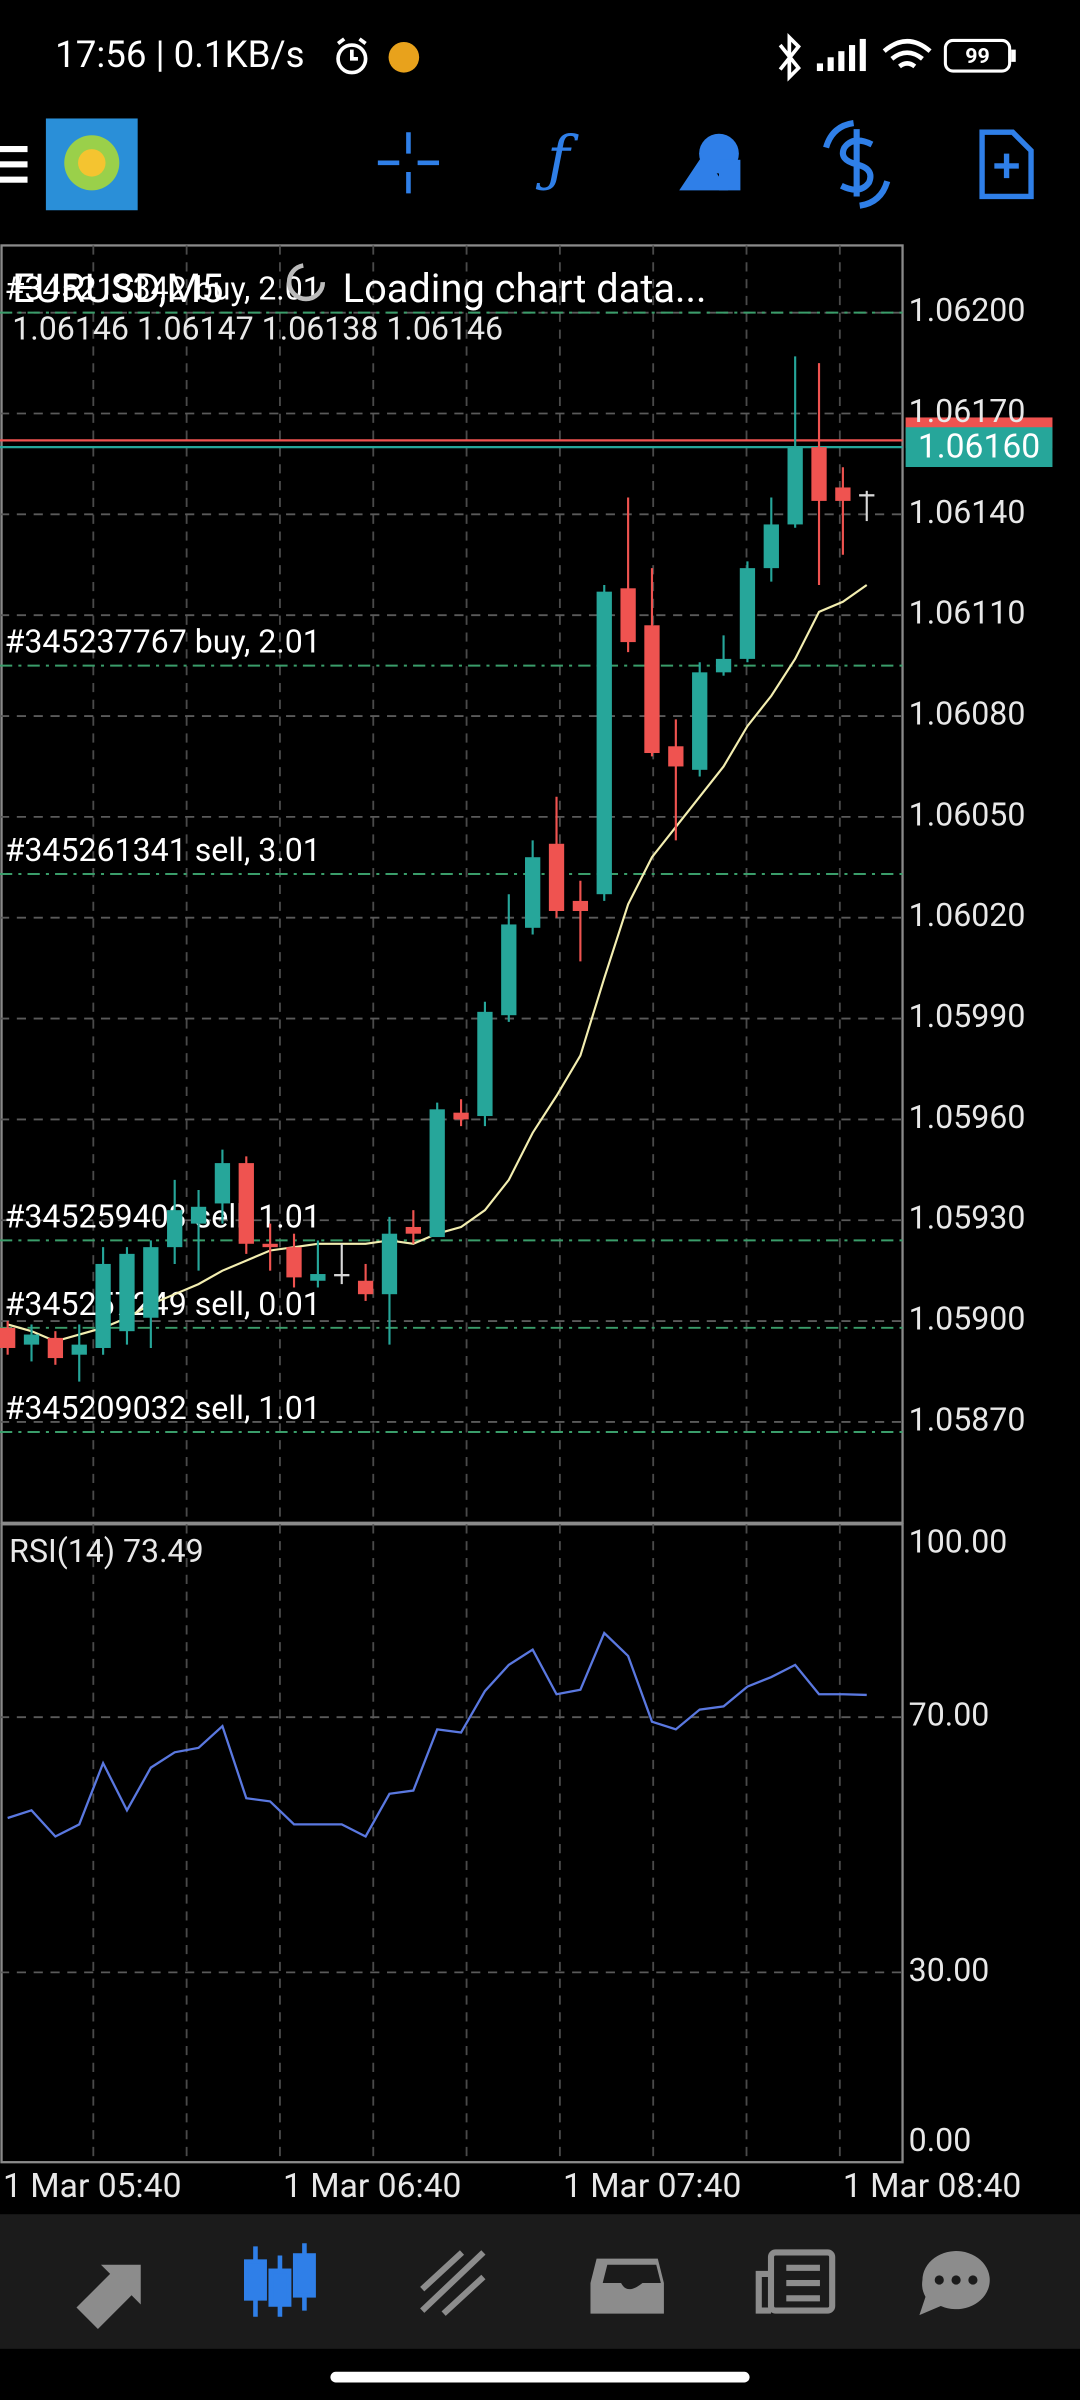  What do you see at coordinates (967, 1117) in the screenshot?
I see `y-tick-label: 1.05960` at bounding box center [967, 1117].